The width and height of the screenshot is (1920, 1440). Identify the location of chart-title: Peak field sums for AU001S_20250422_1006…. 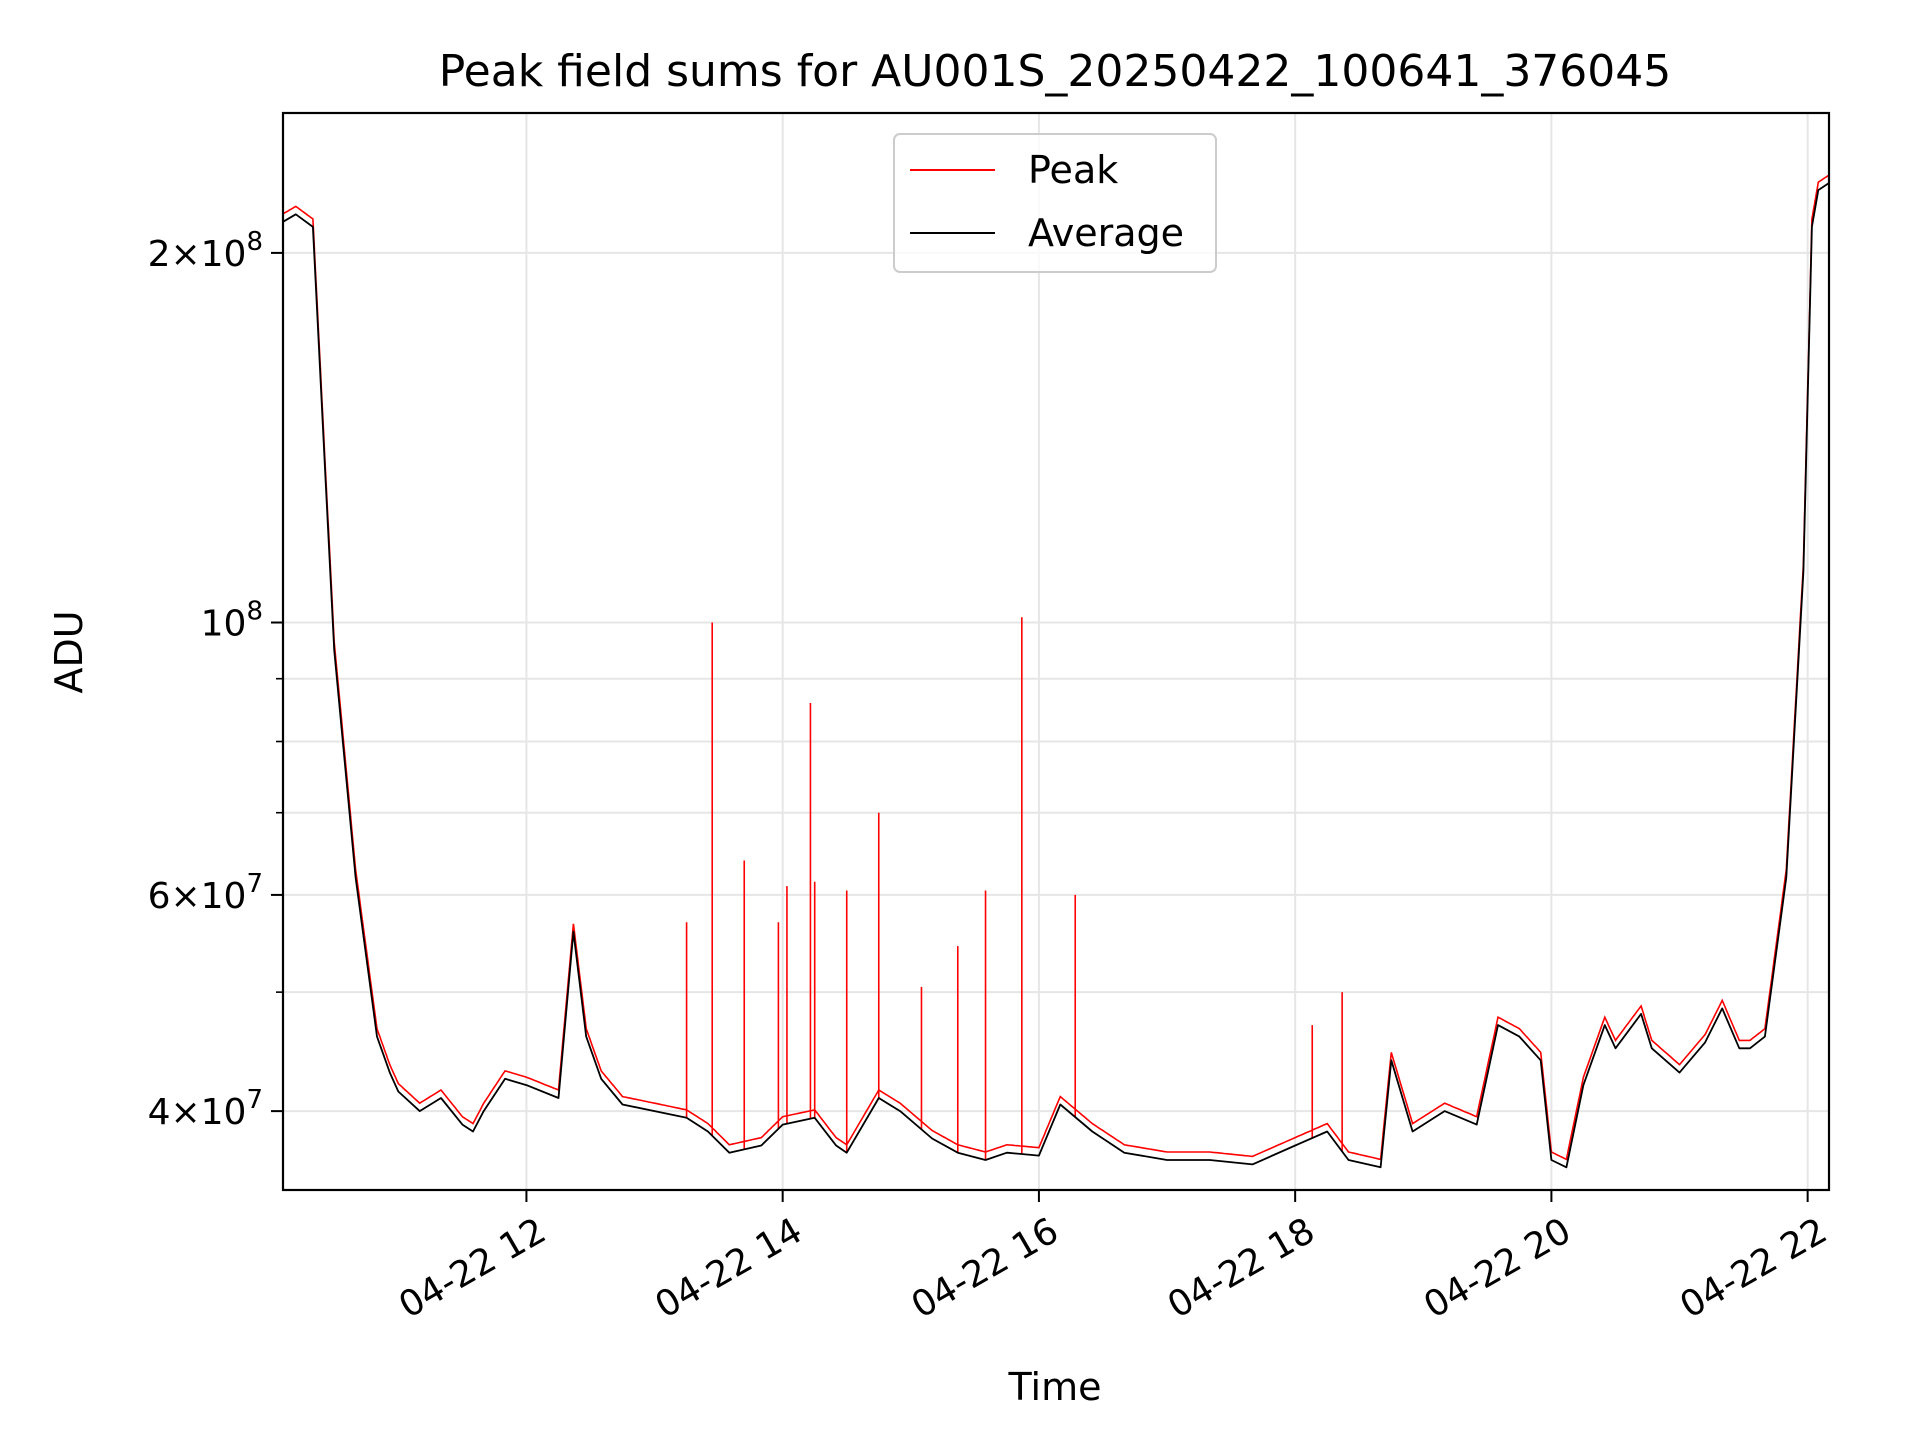
(1055, 71).